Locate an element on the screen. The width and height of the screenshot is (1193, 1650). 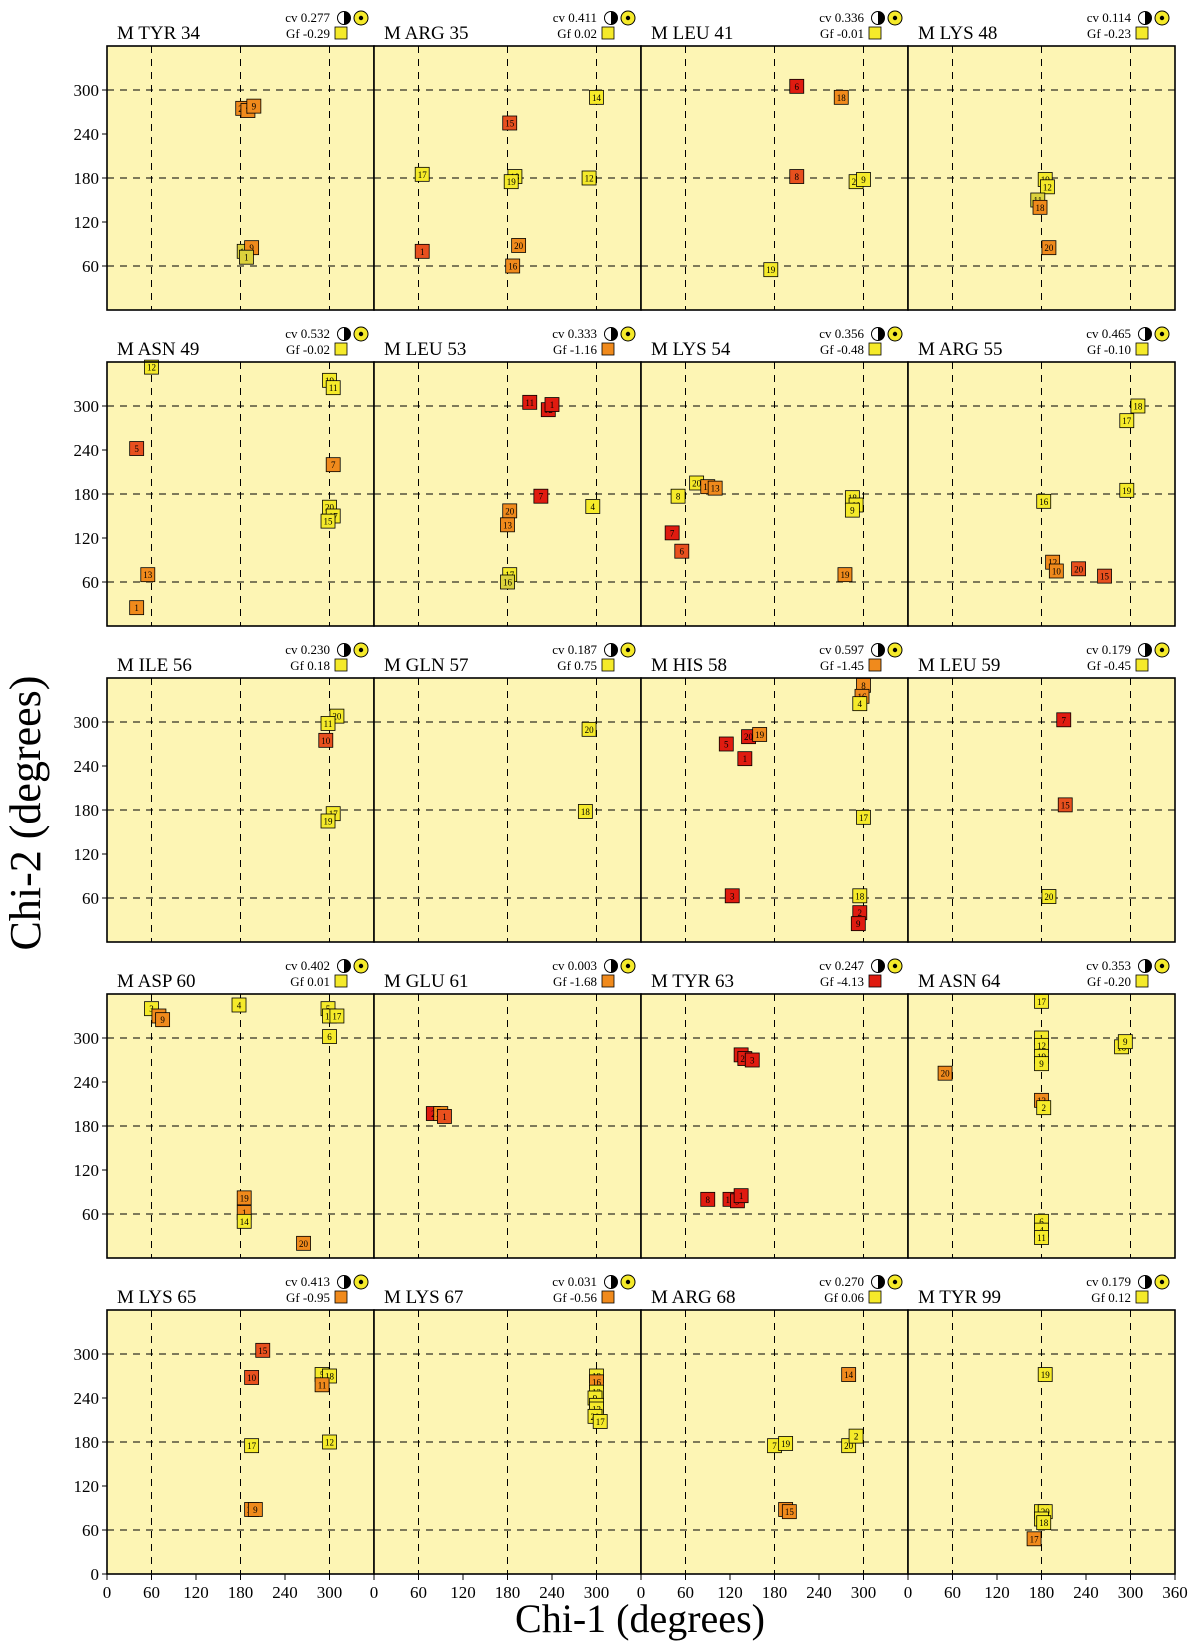
point-label: 17 is located at coordinates (337, 1017).